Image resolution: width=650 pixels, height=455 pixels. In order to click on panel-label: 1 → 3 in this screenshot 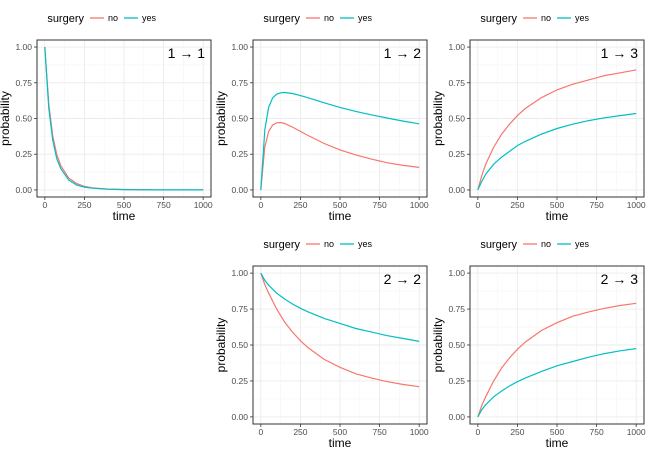, I will do `click(620, 53)`.